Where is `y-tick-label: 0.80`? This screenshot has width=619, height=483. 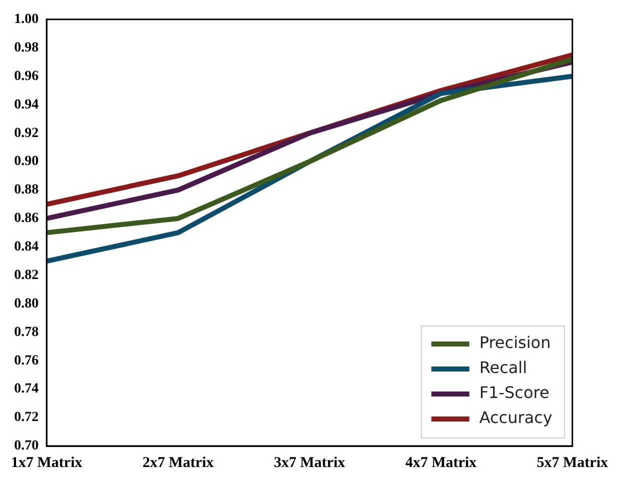 y-tick-label: 0.80 is located at coordinates (26, 304).